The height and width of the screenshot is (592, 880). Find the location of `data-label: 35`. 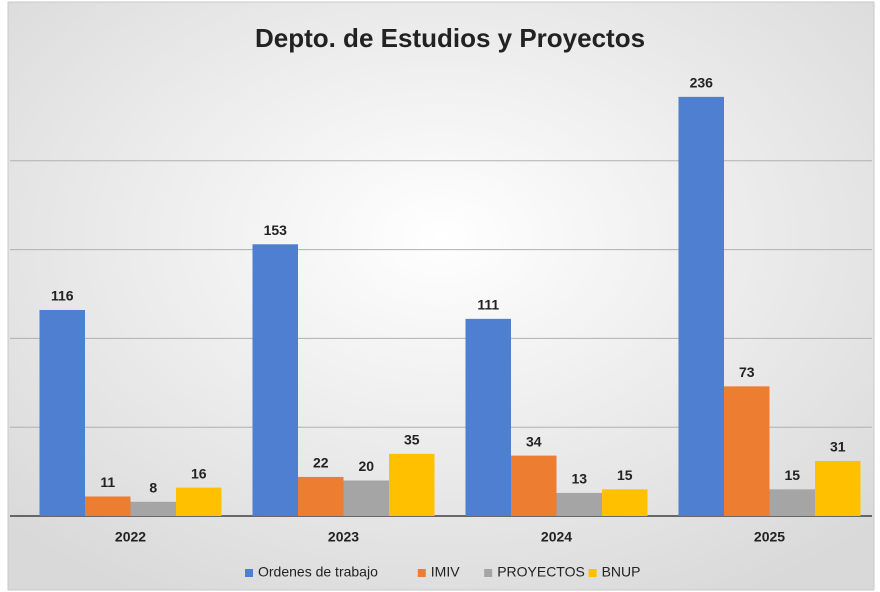

data-label: 35 is located at coordinates (412, 440).